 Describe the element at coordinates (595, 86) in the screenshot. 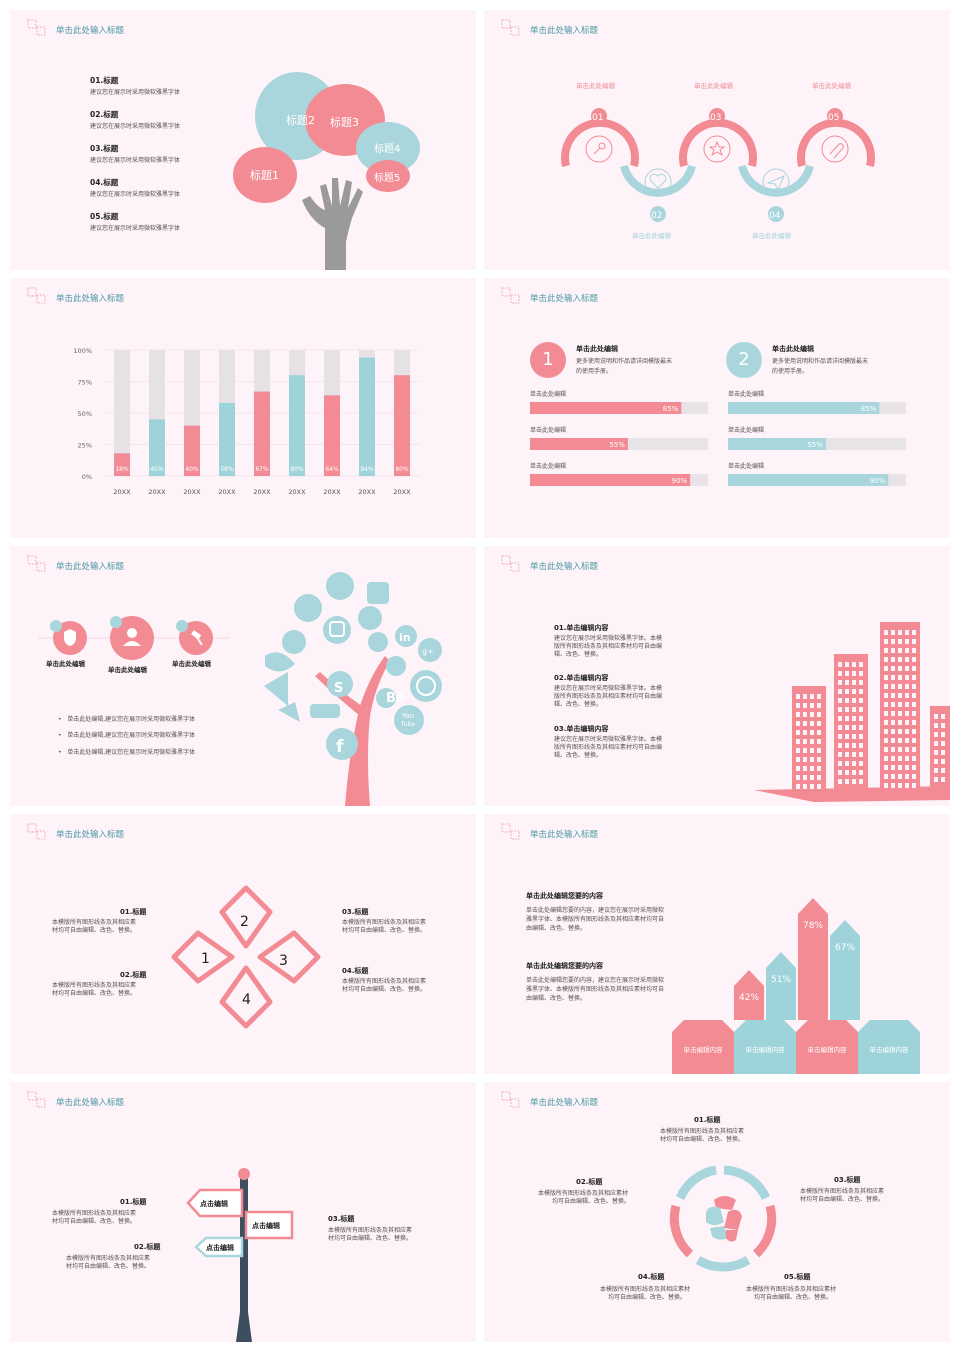

I see `top-label: 单击此处编辑` at that location.